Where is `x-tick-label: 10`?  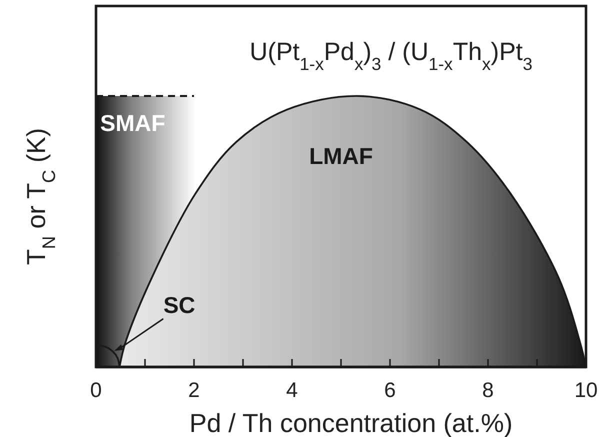
x-tick-label: 10 is located at coordinates (586, 390).